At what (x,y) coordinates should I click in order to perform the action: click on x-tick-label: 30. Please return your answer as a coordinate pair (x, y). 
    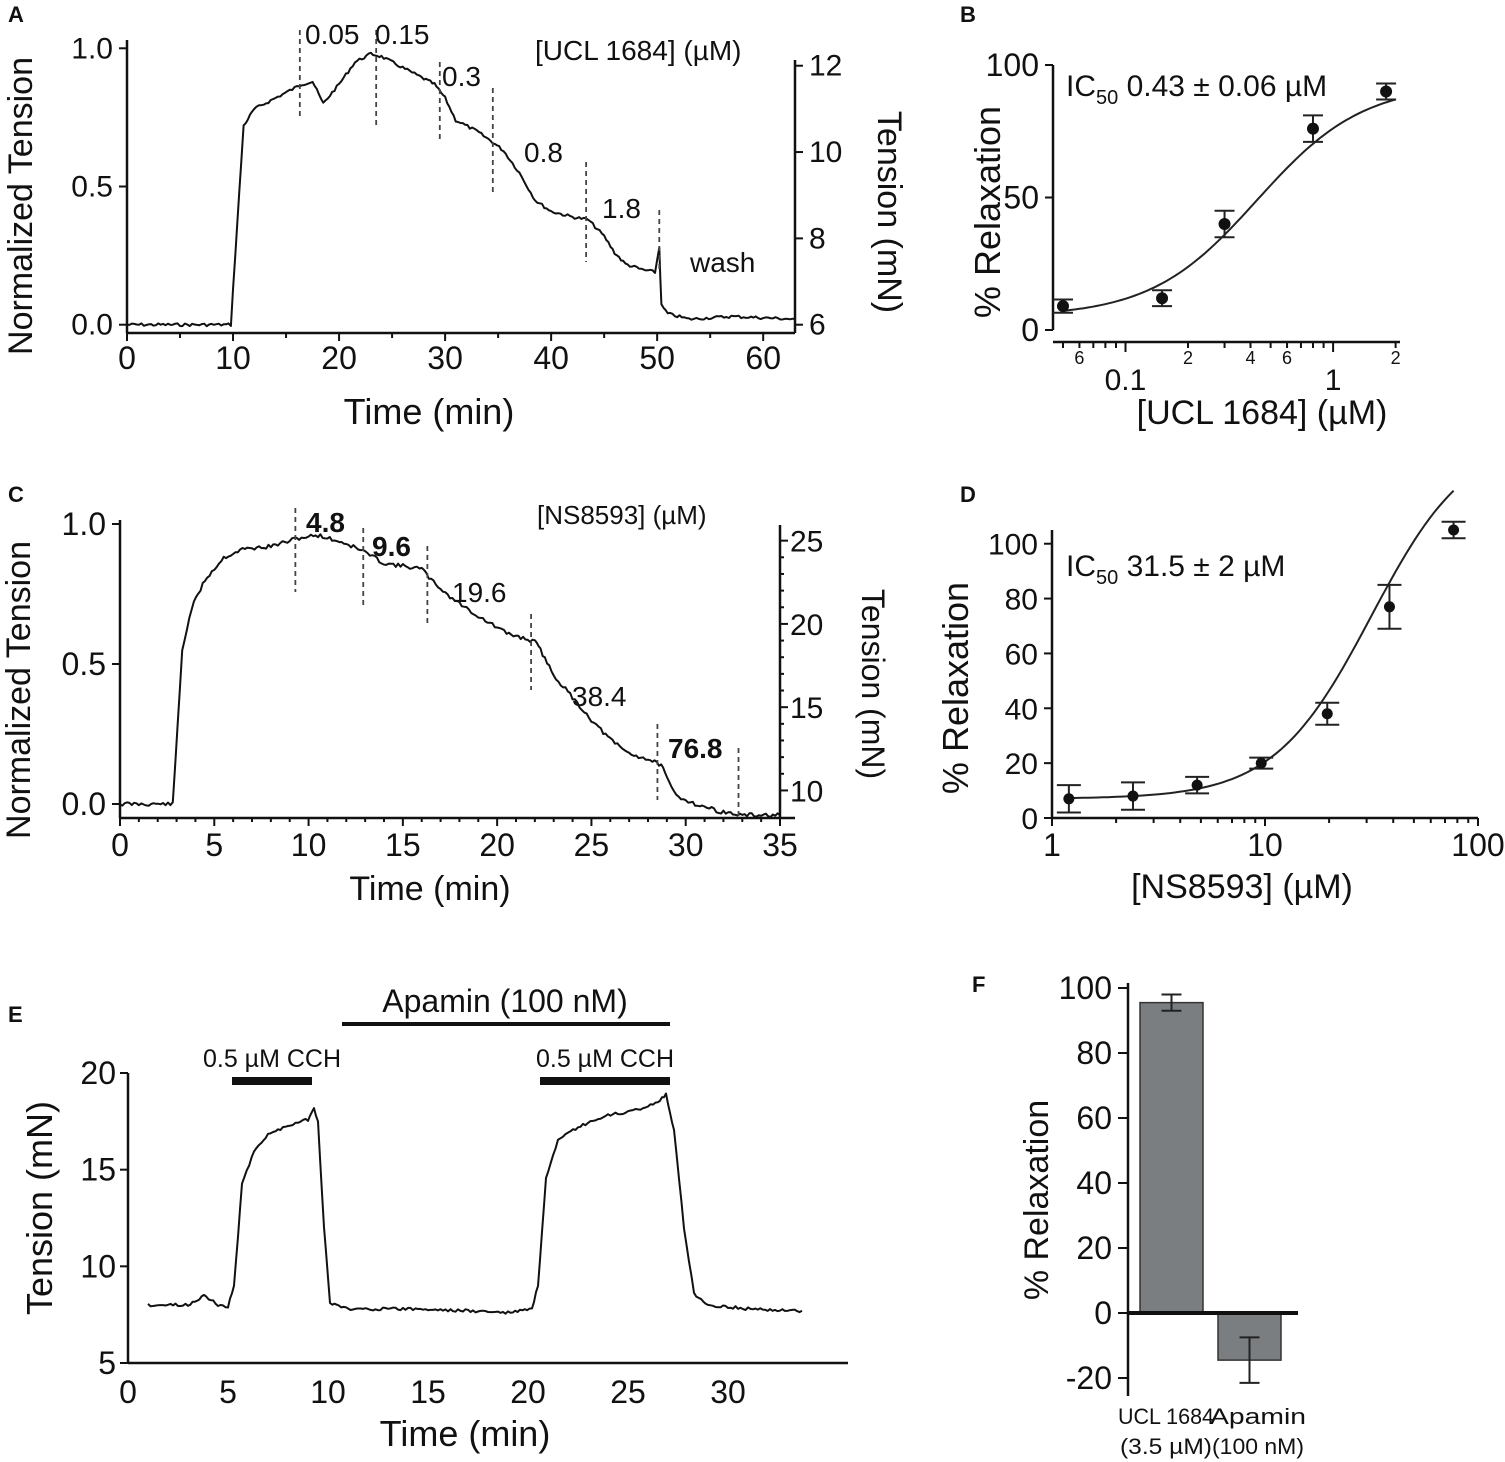
    Looking at the image, I should click on (445, 358).